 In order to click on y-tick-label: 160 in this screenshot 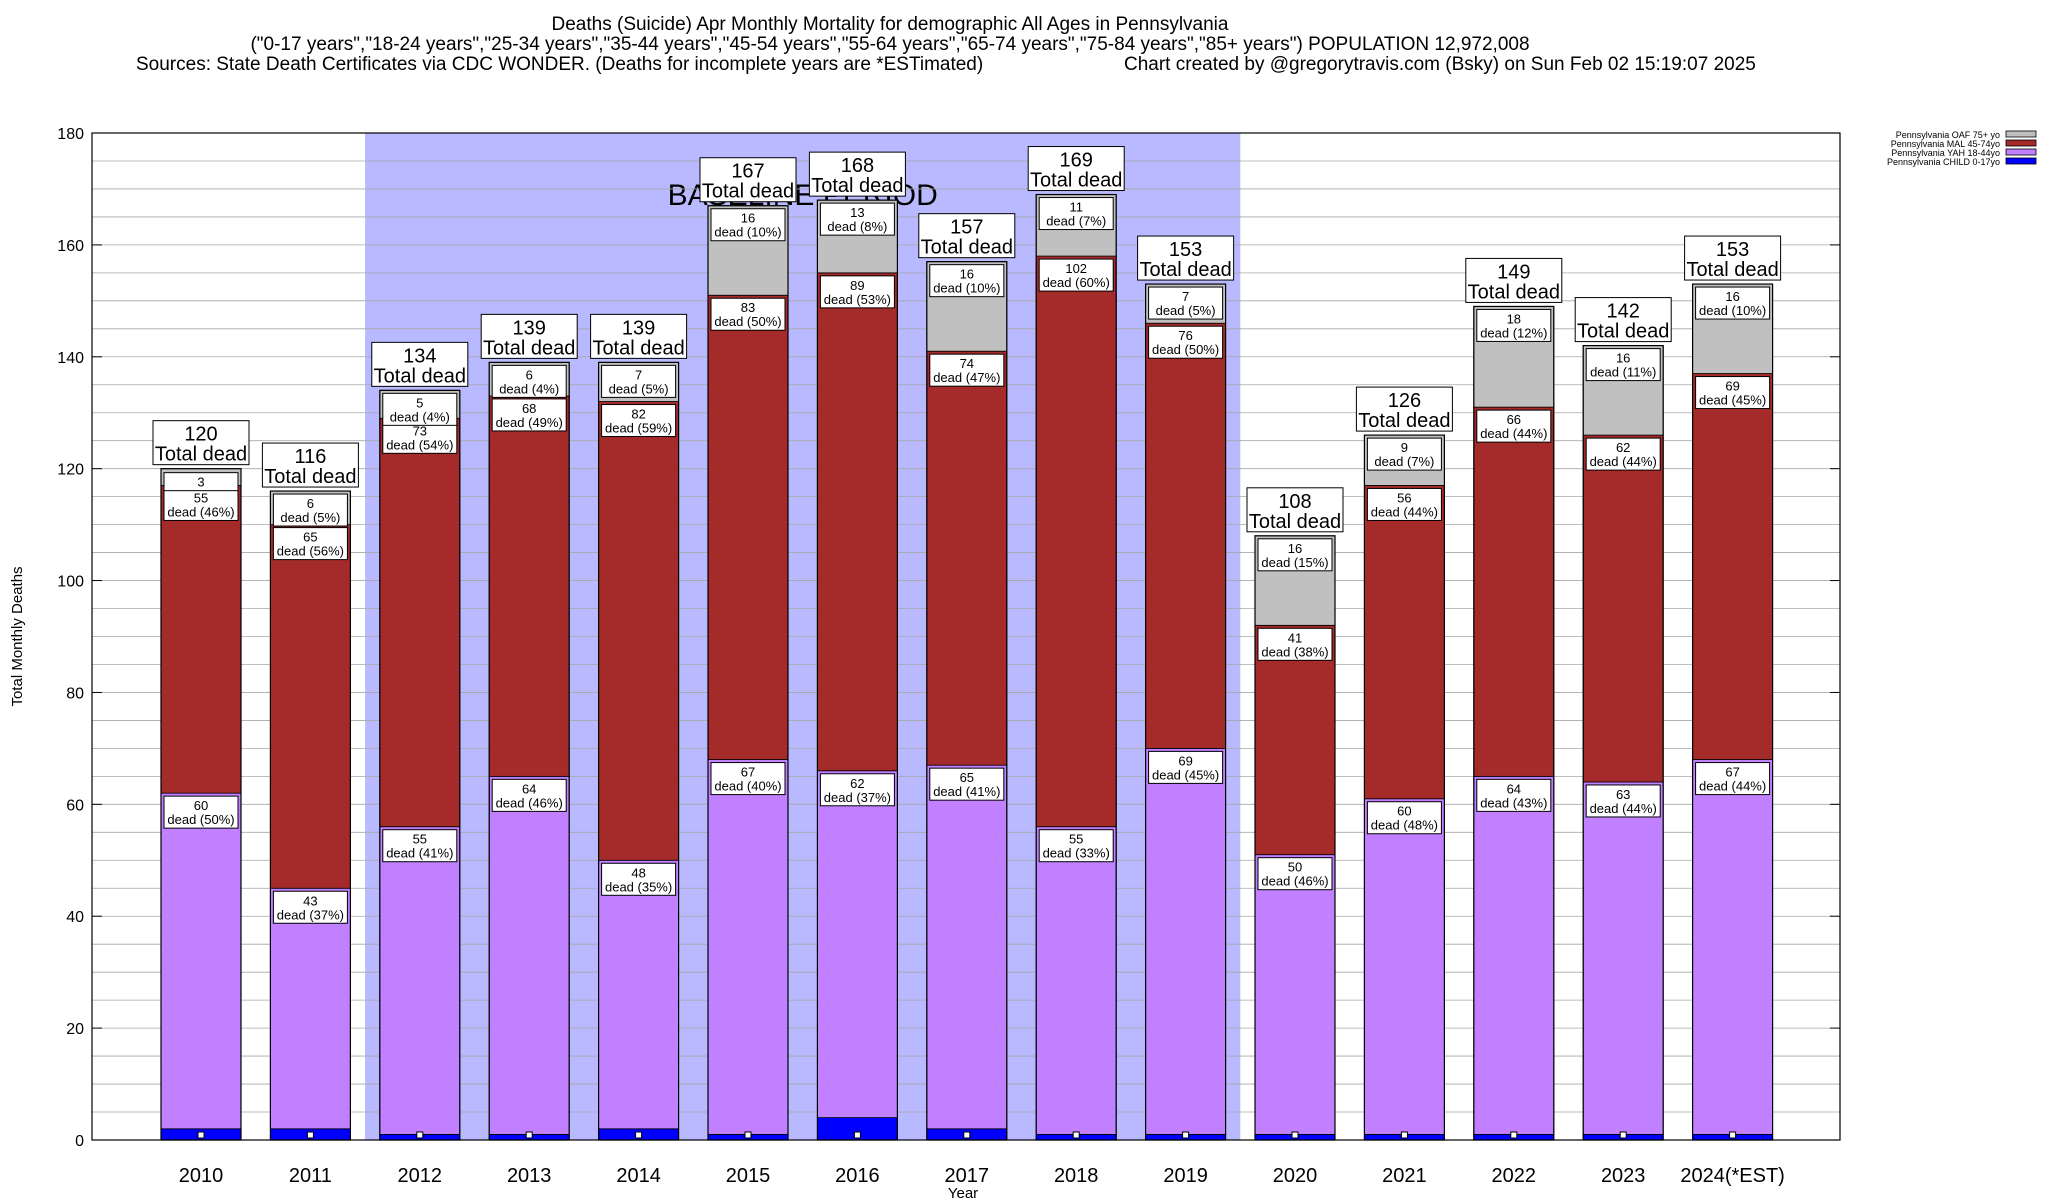, I will do `click(70, 246)`.